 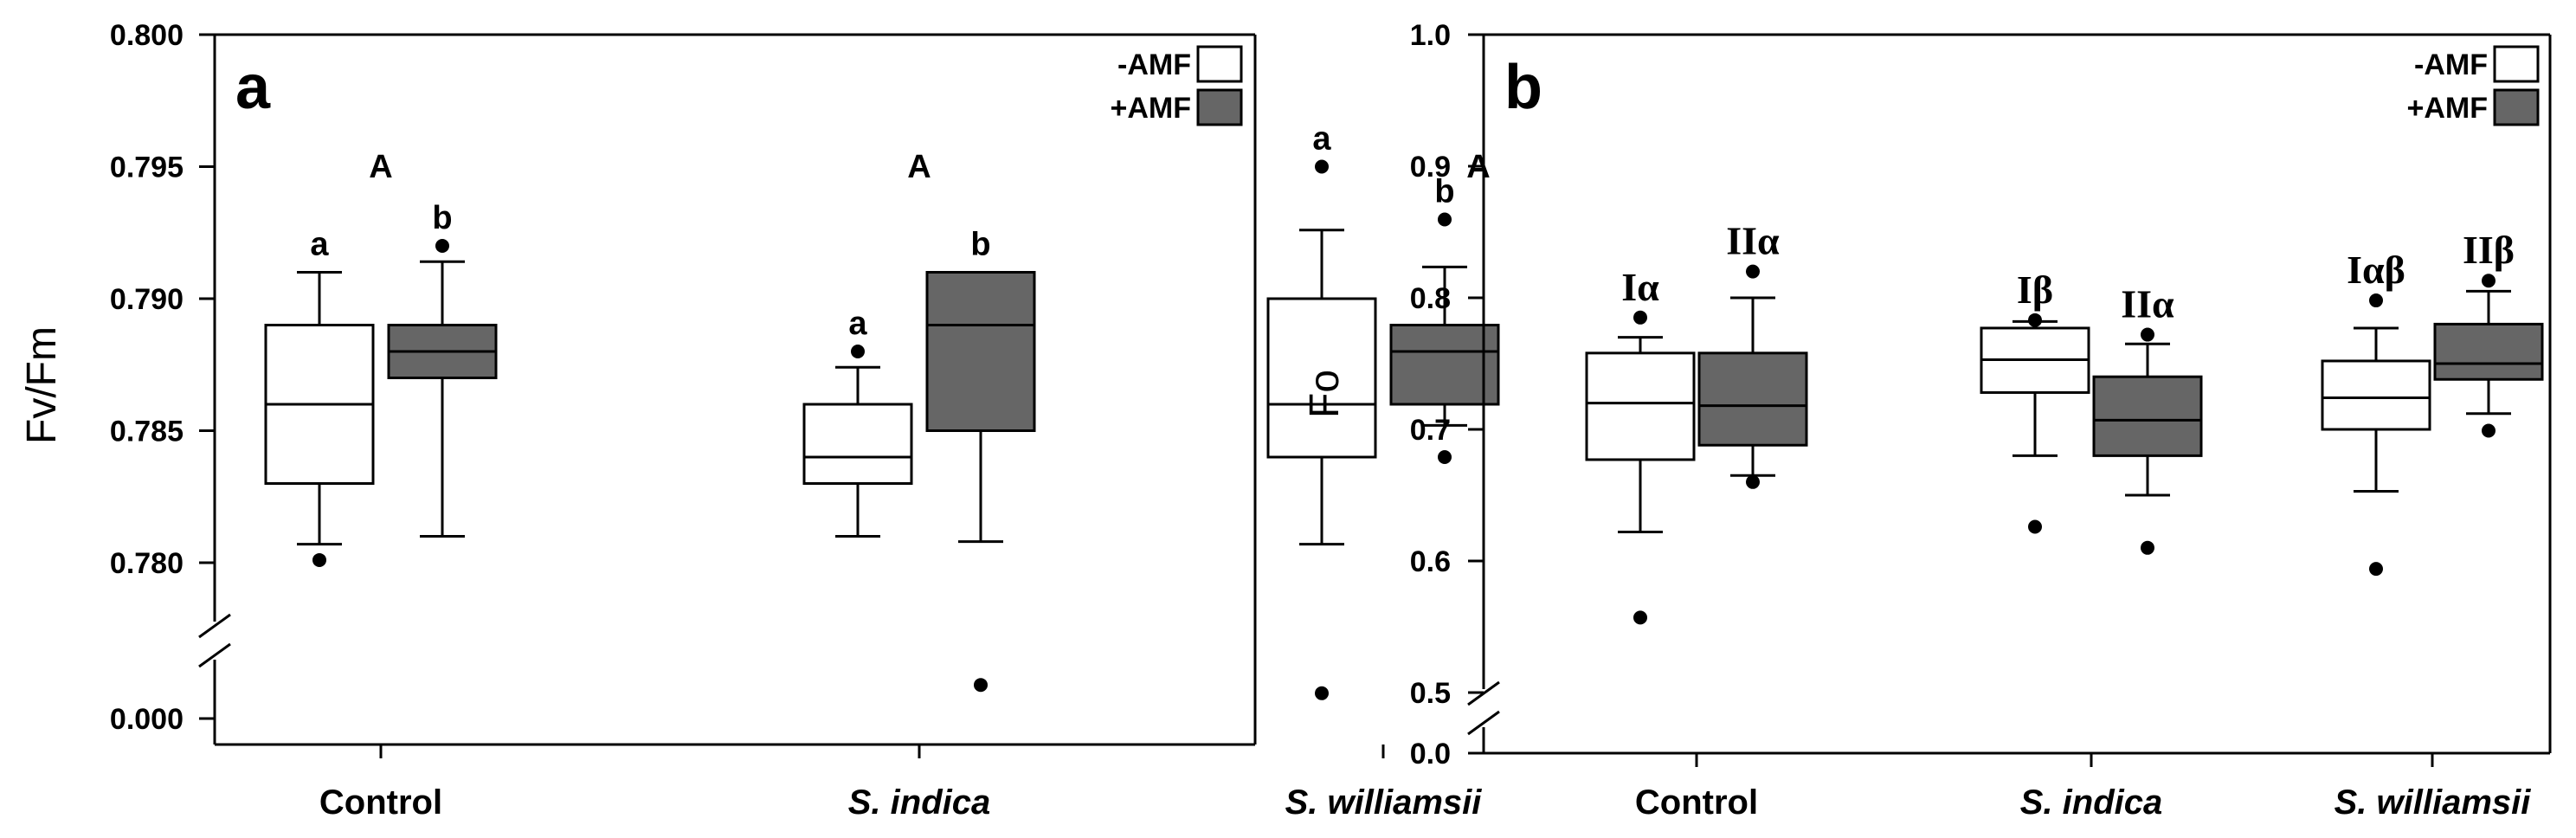 What do you see at coordinates (2473, 85) in the screenshot?
I see `panel-b-legend: -AMF +AMF` at bounding box center [2473, 85].